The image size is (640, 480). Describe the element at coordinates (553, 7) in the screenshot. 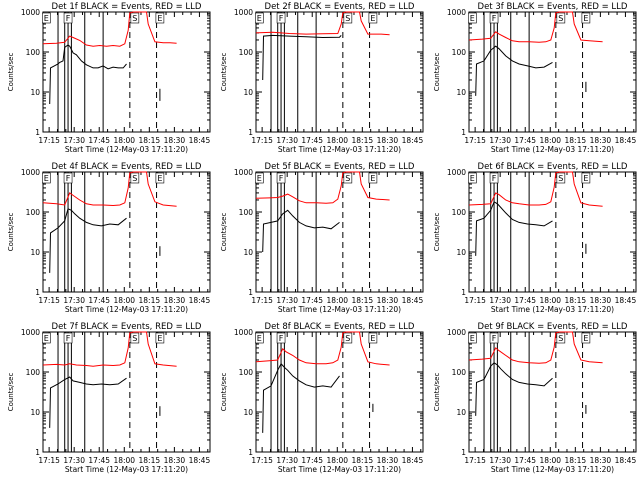

I see `chart-title: Det 3f BLACK = Events, RED = LLD` at that location.